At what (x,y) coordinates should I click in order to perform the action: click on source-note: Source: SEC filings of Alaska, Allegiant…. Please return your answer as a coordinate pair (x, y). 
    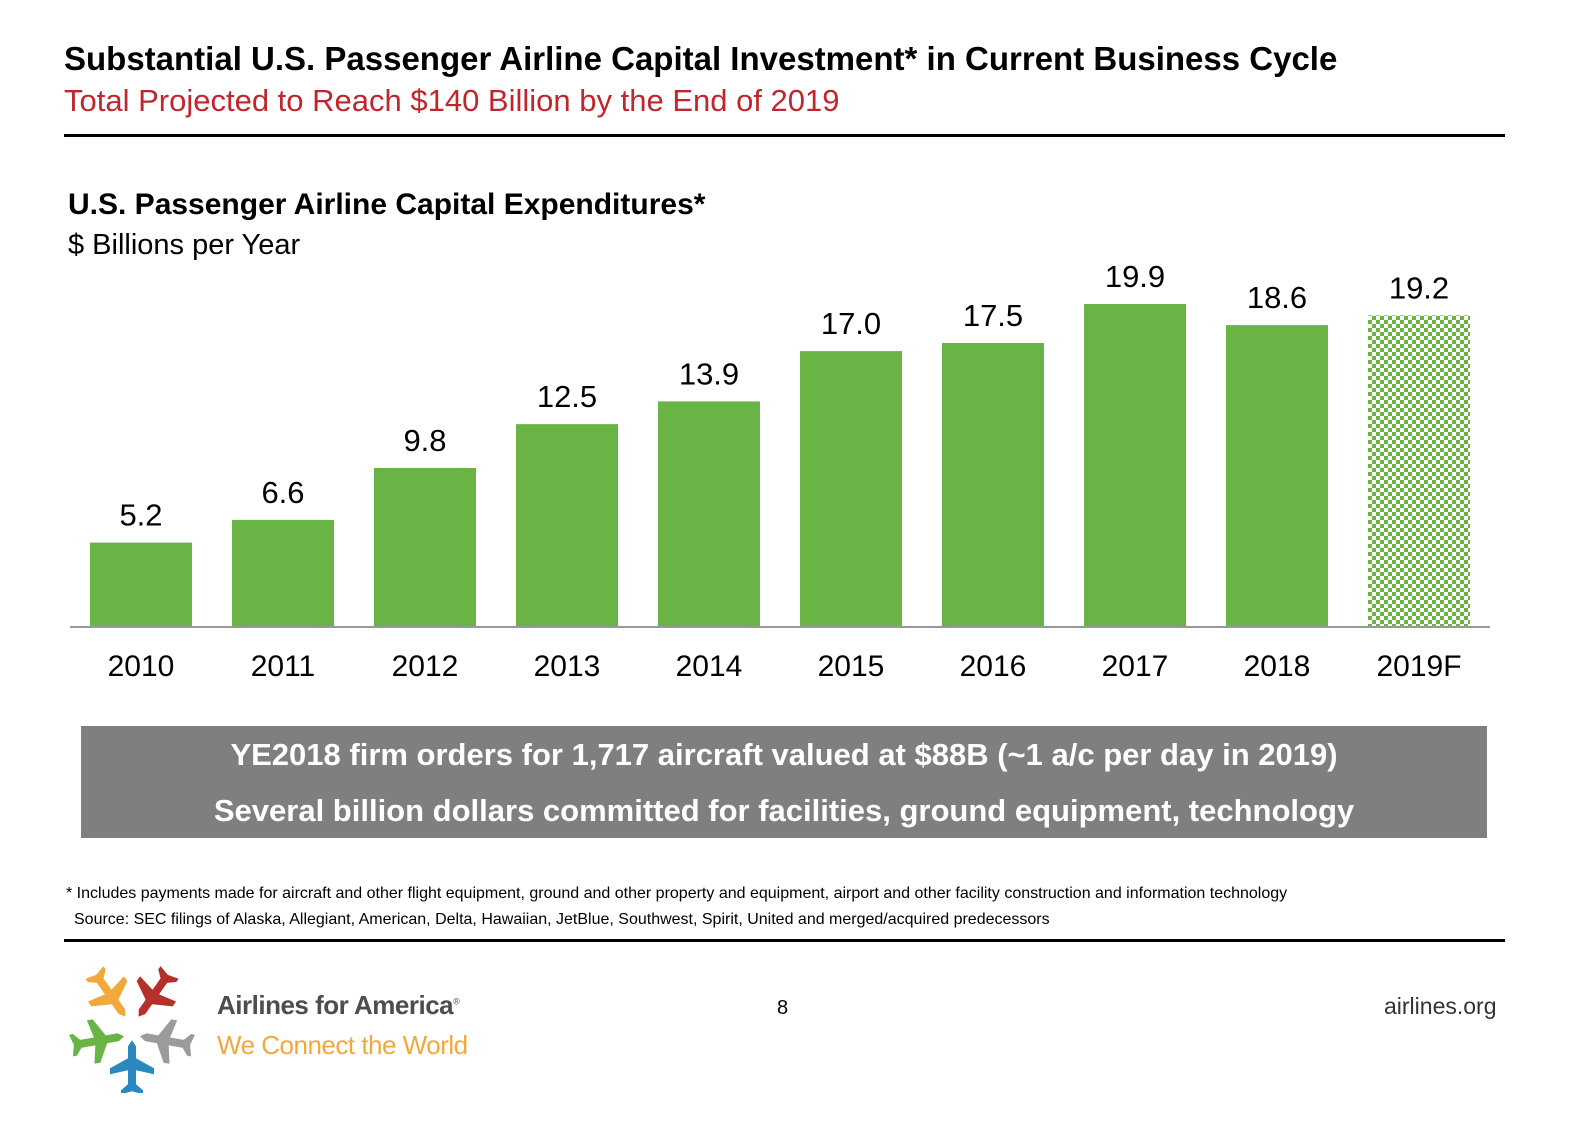
    Looking at the image, I should click on (562, 919).